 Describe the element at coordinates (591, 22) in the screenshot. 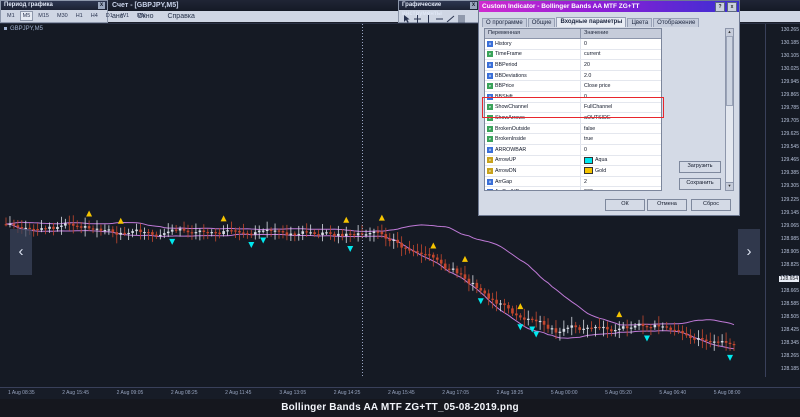

I see `tab-inputs: Входные параметры` at that location.